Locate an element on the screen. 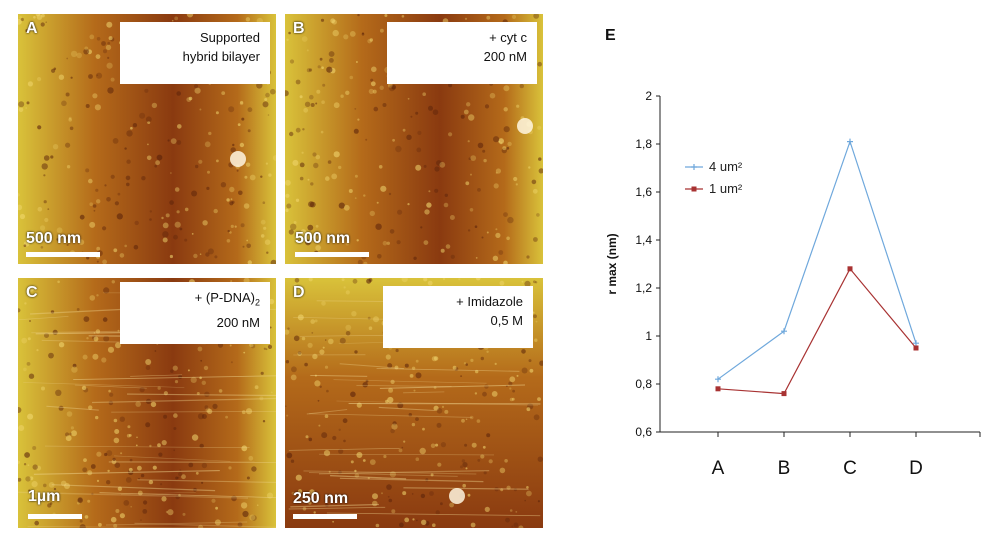 The image size is (1000, 542). x-tick-label-c: C is located at coordinates (850, 468).